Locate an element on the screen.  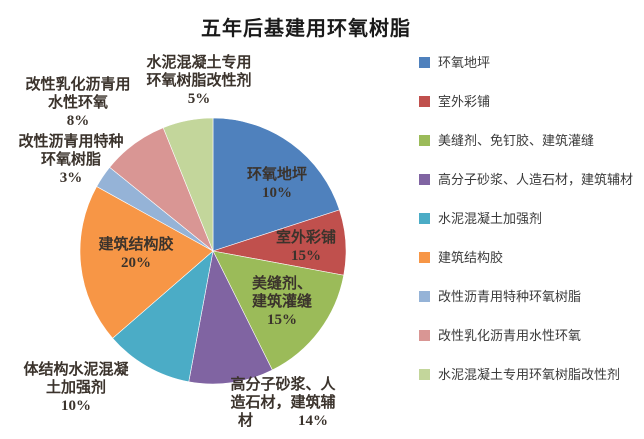
legend-item: 高分子砂浆、人造石材，建筑辅材 is located at coordinates (526, 180).